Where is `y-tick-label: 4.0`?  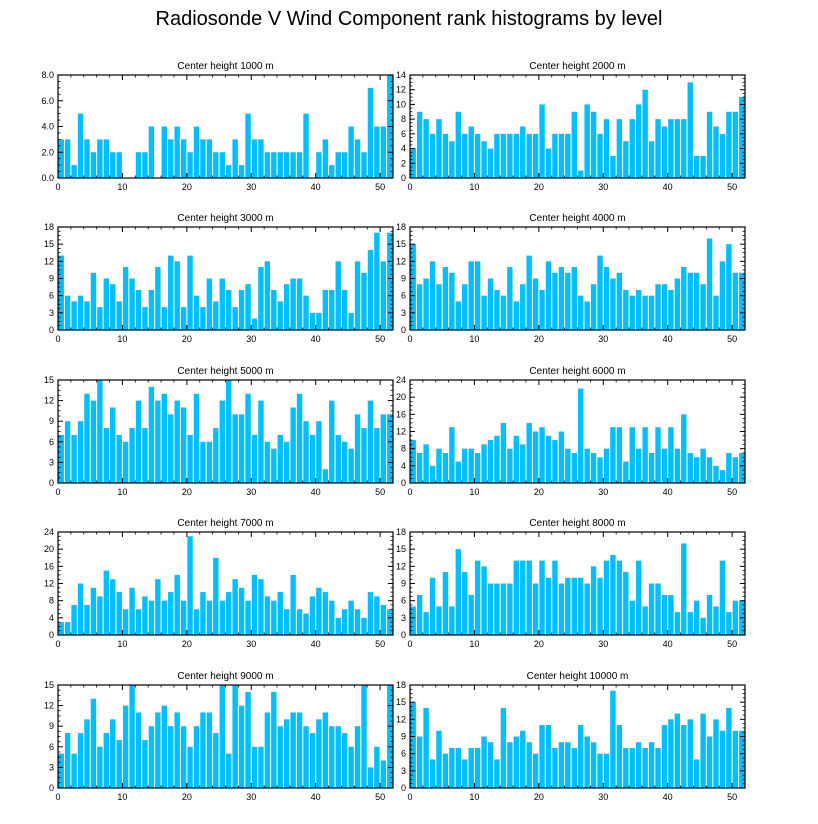
y-tick-label: 4.0 is located at coordinates (47, 127).